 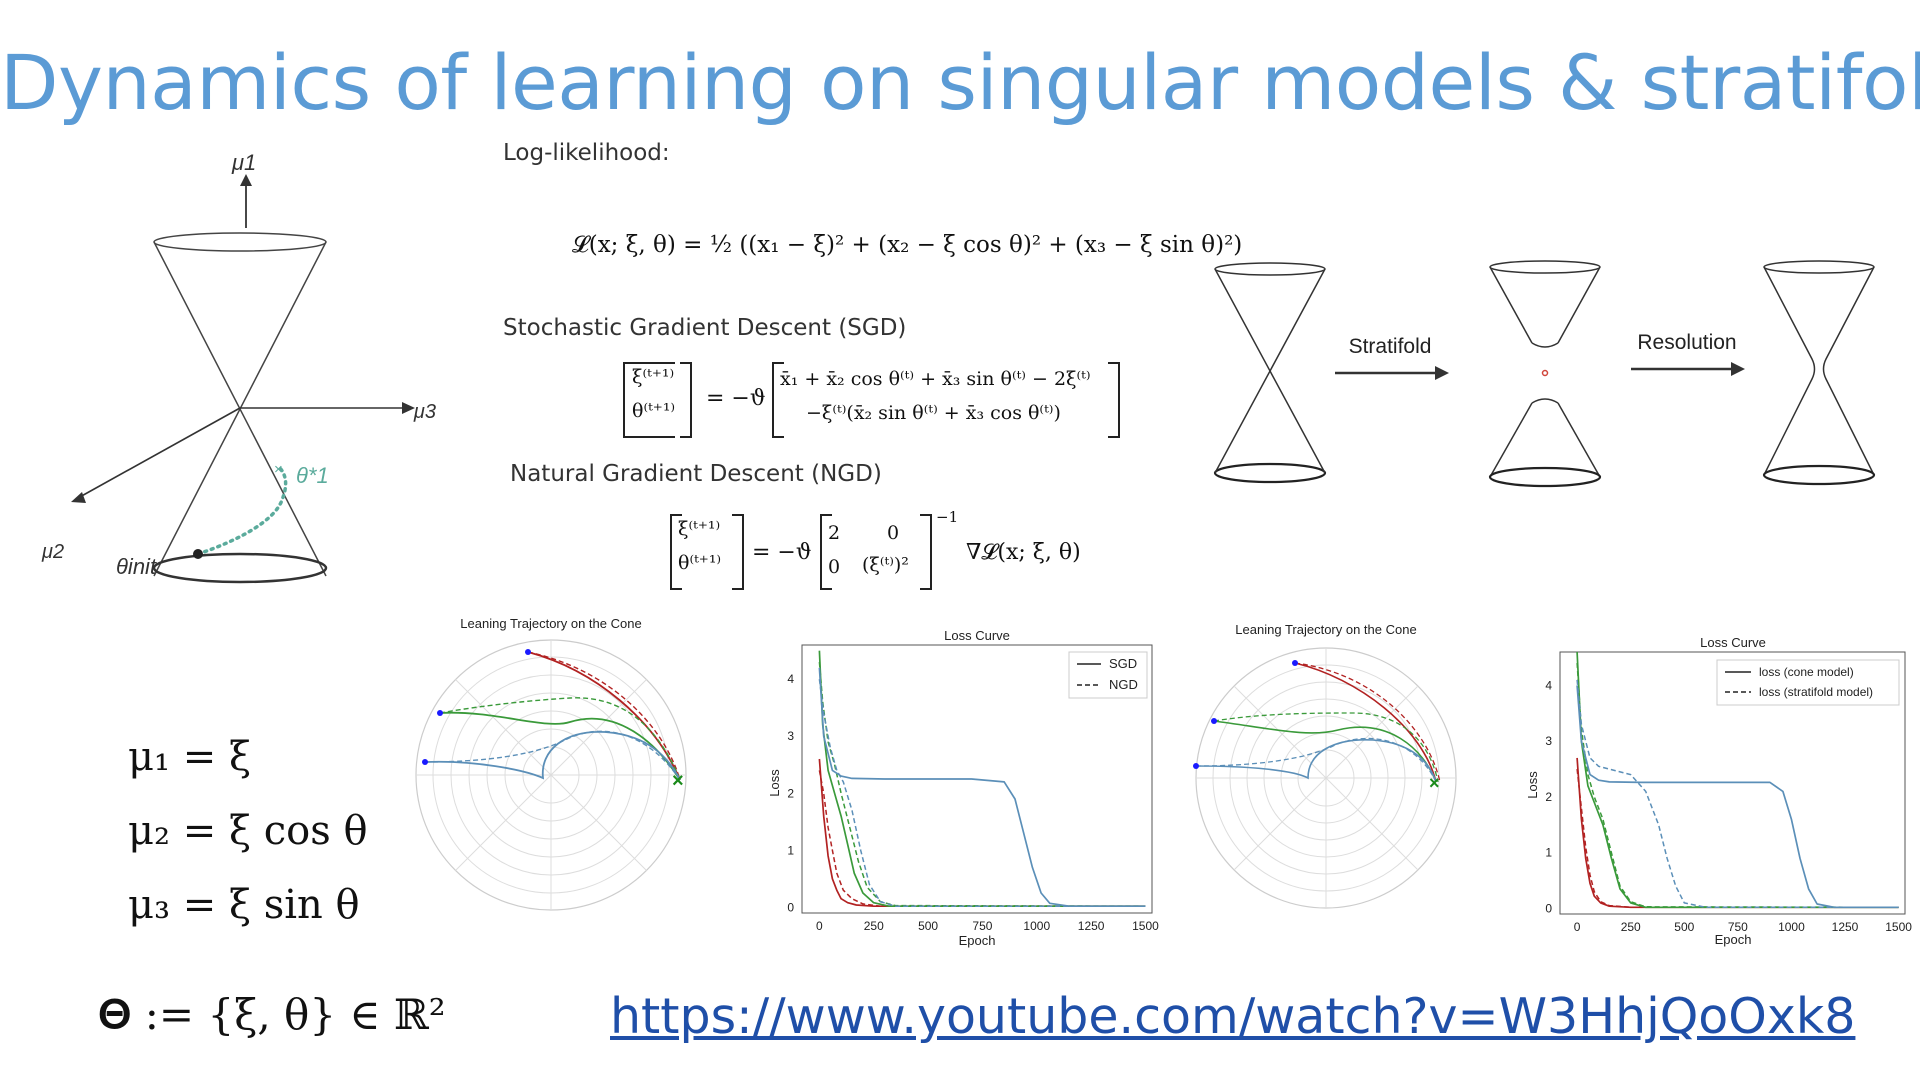 I want to click on trajectory-green-cone, so click(x=1325, y=751).